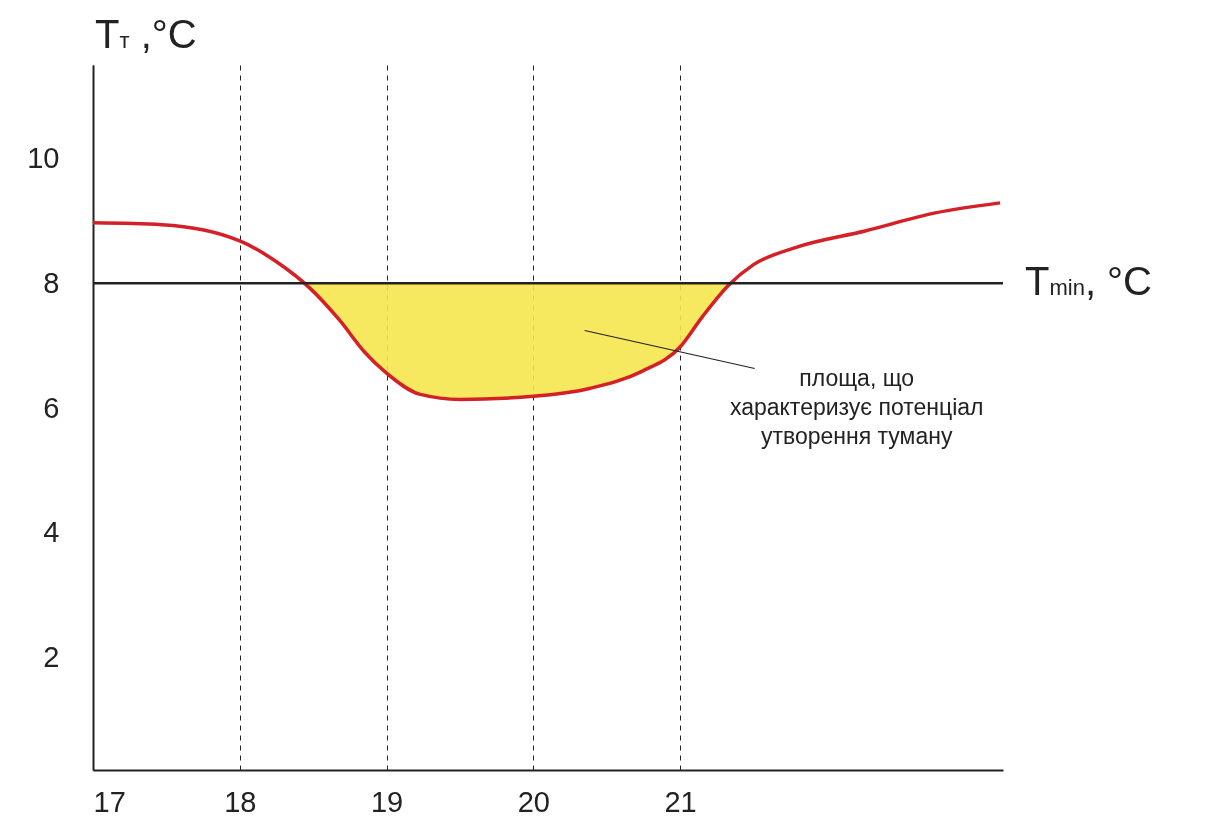  Describe the element at coordinates (43, 158) in the screenshot. I see `y-tick-label: 10` at that location.